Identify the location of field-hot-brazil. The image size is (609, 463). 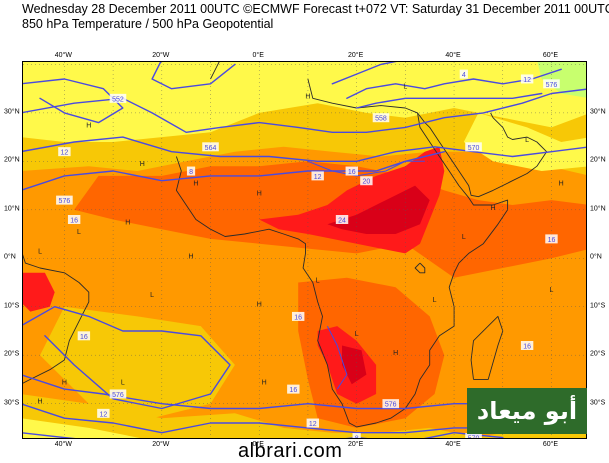
(39, 292).